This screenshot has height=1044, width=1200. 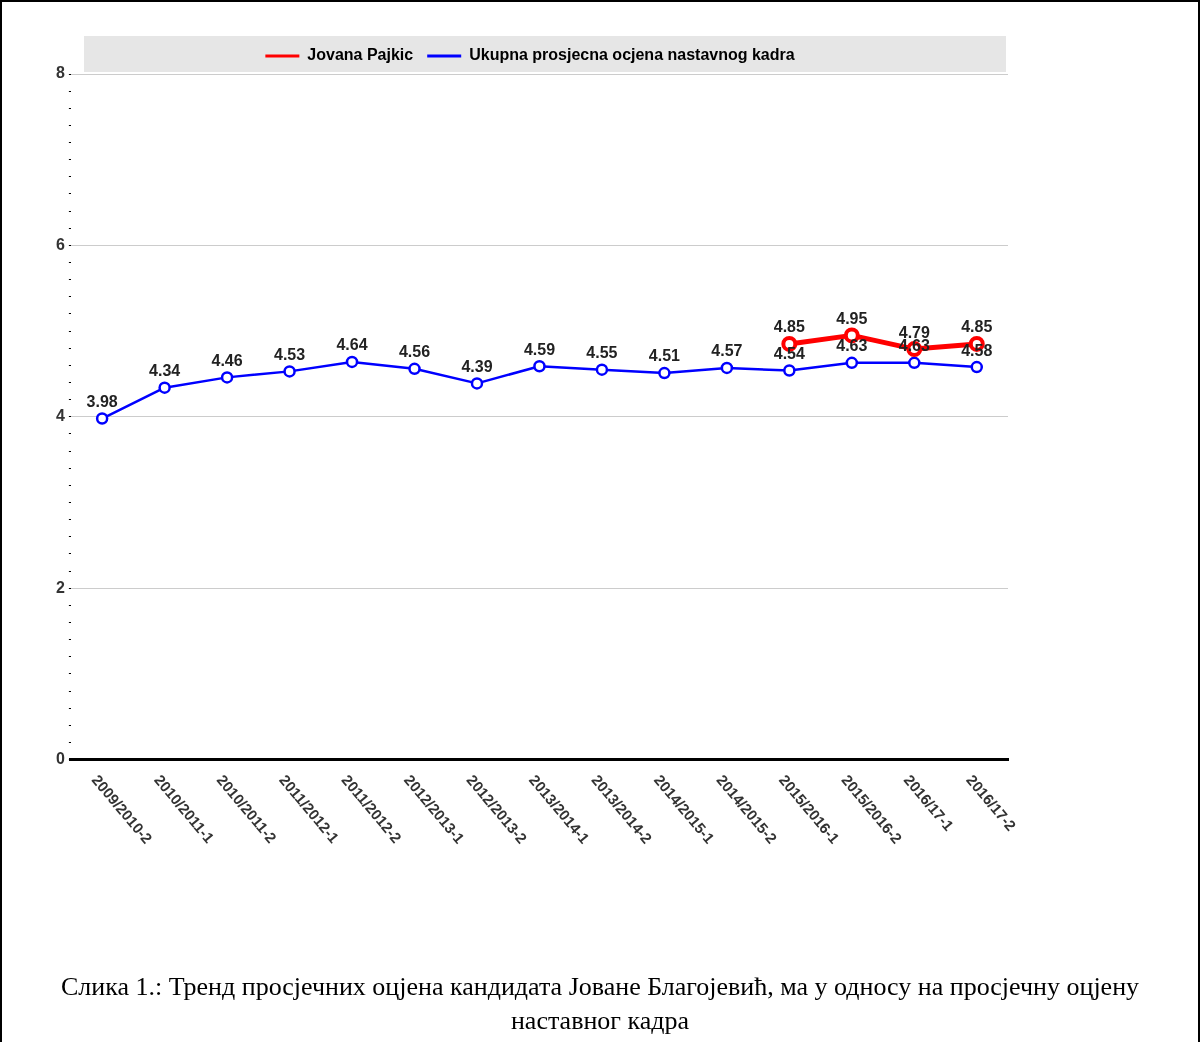 What do you see at coordinates (539, 349) in the screenshot?
I see `data-label: 4.59` at bounding box center [539, 349].